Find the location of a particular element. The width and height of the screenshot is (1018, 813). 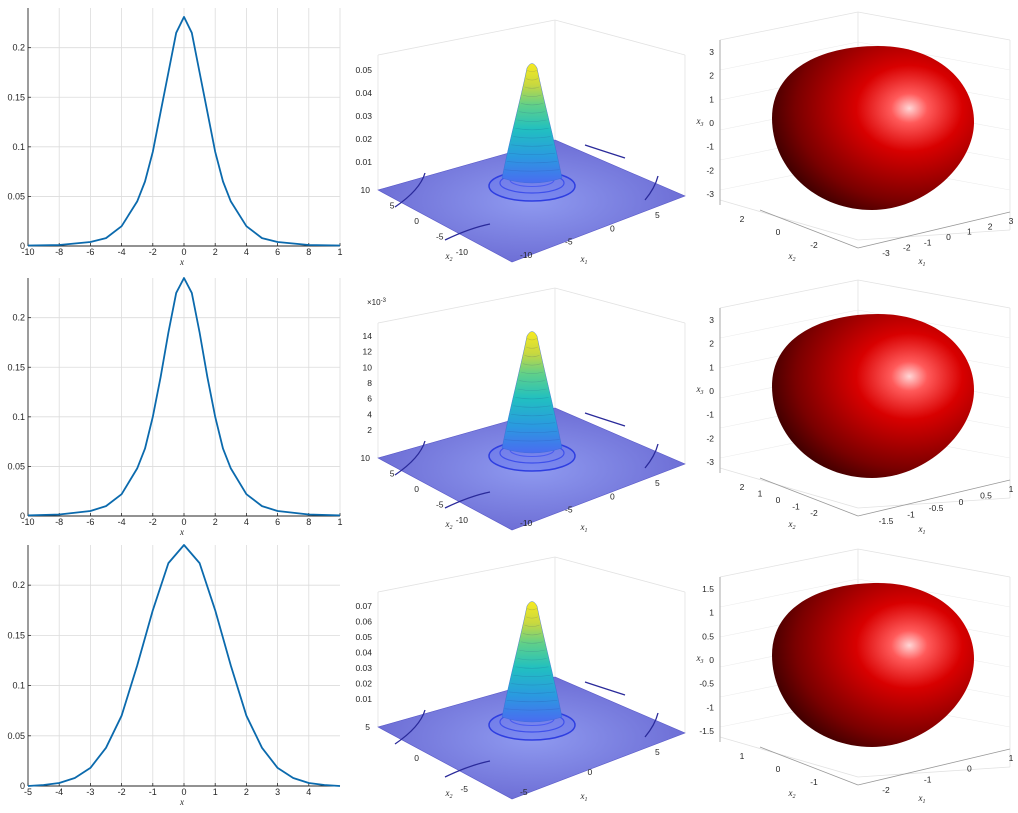

y-axis is located at coordinates (809, 766).